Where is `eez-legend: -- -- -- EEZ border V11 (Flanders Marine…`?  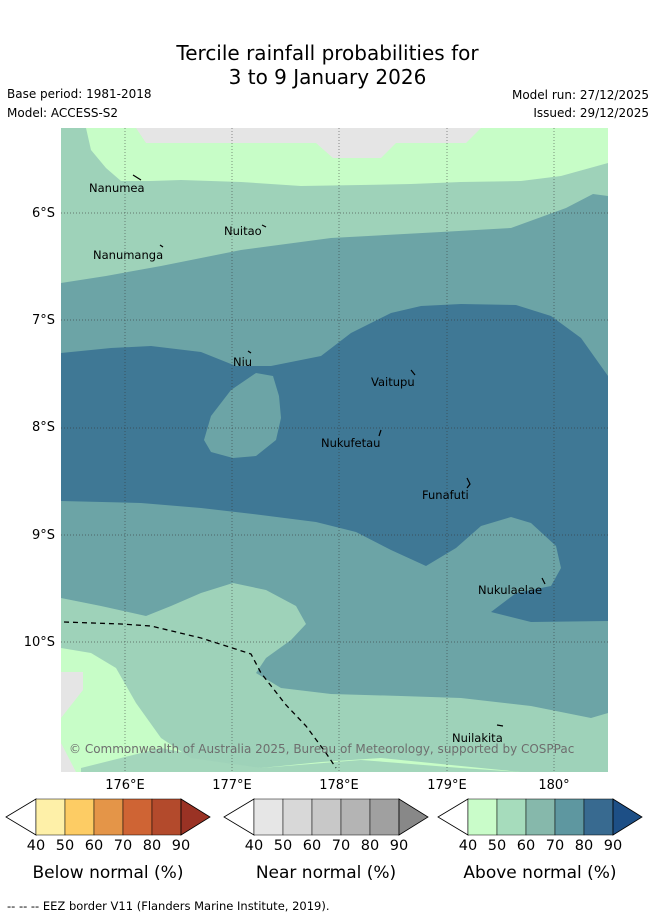
eez-legend: -- -- -- EEZ border V11 (Flanders Marine… is located at coordinates (168, 906).